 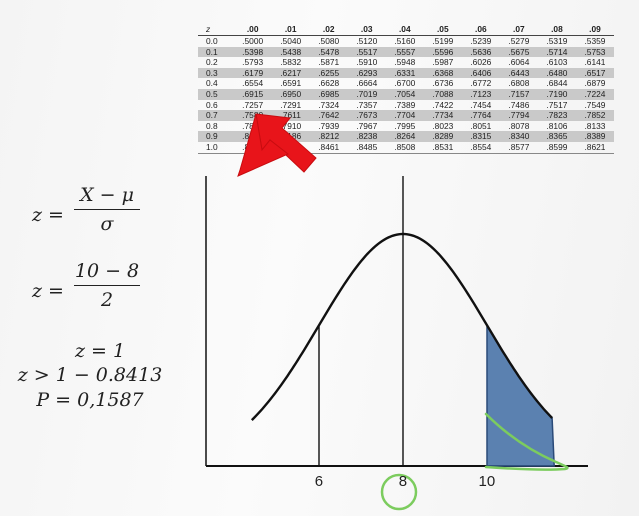 What do you see at coordinates (443, 104) in the screenshot?
I see `z-table-cell: .7422` at bounding box center [443, 104].